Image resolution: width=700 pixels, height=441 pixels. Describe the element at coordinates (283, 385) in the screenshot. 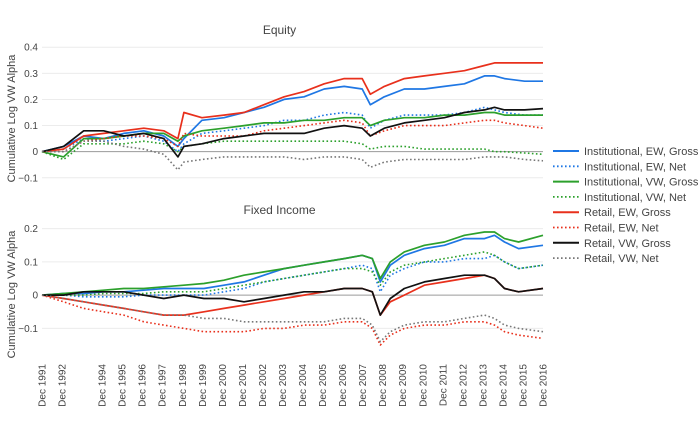

I see `x-tick-label: Dec 2003` at that location.